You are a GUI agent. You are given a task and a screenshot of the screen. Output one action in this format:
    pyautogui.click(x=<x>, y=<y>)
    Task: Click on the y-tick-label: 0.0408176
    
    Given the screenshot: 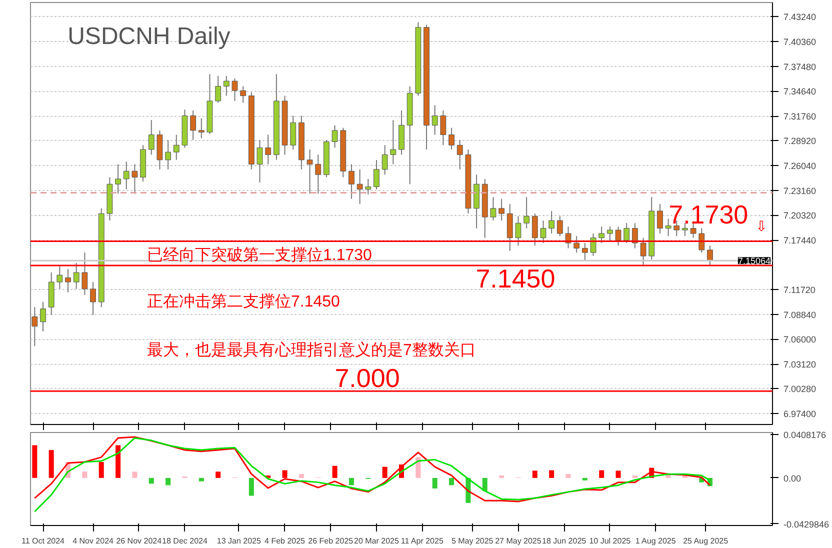 What is the action you would take?
    pyautogui.click(x=805, y=435)
    